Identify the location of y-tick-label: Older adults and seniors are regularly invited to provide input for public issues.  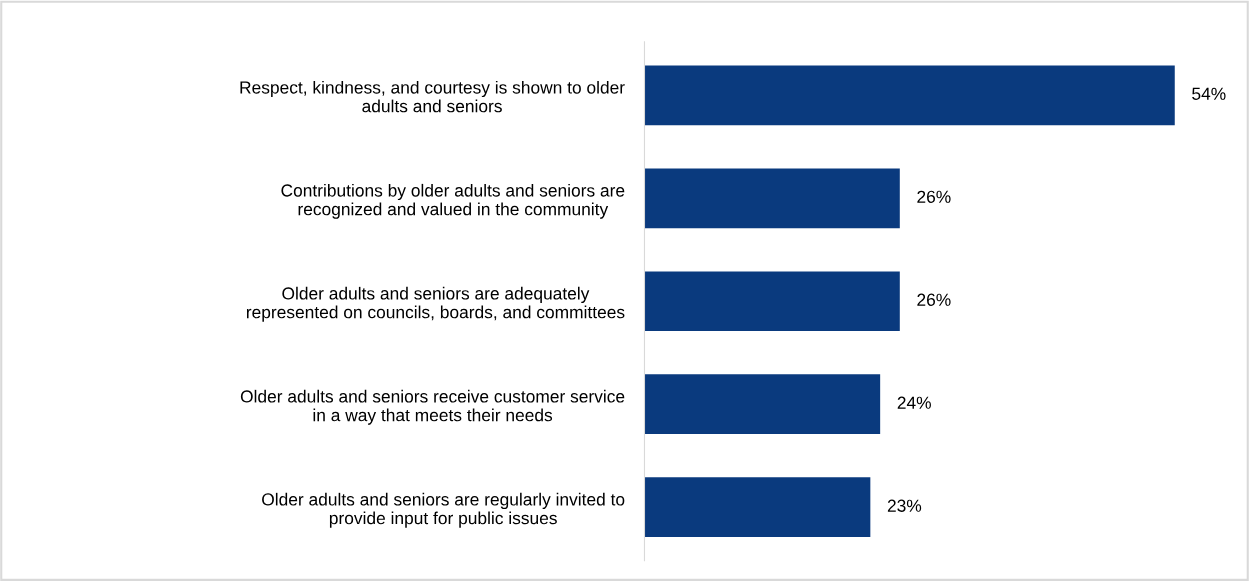
(443, 510).